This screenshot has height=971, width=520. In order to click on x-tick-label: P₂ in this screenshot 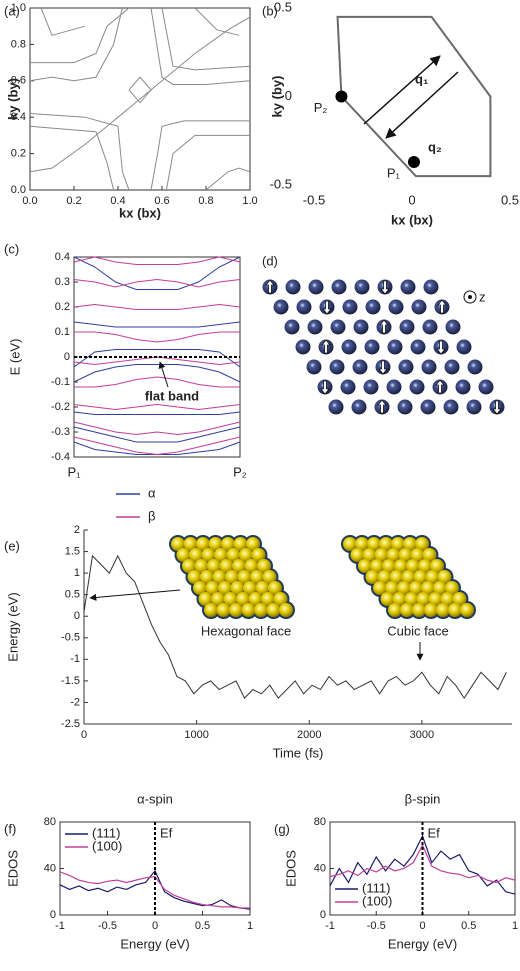, I will do `click(240, 471)`.